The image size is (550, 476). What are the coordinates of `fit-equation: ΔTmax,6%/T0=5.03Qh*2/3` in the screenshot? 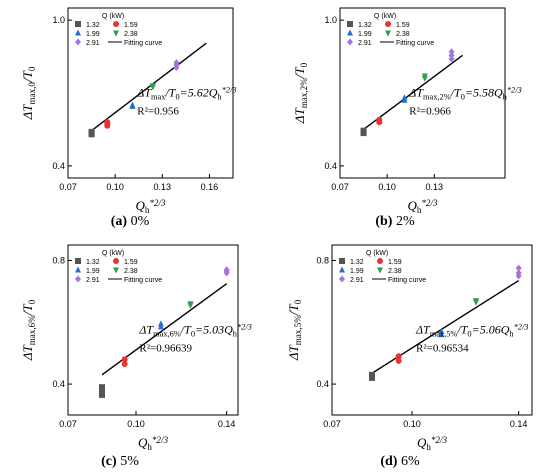 It's located at (194, 330).